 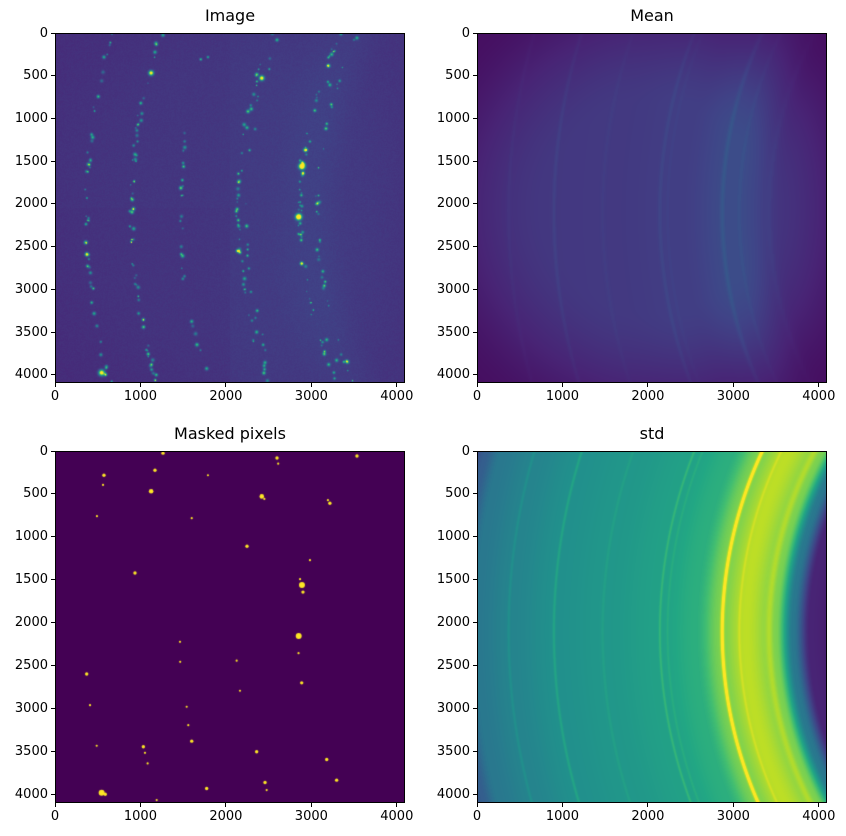 I want to click on subplot-masked-pixels-title: Masked pixels, so click(x=230, y=433).